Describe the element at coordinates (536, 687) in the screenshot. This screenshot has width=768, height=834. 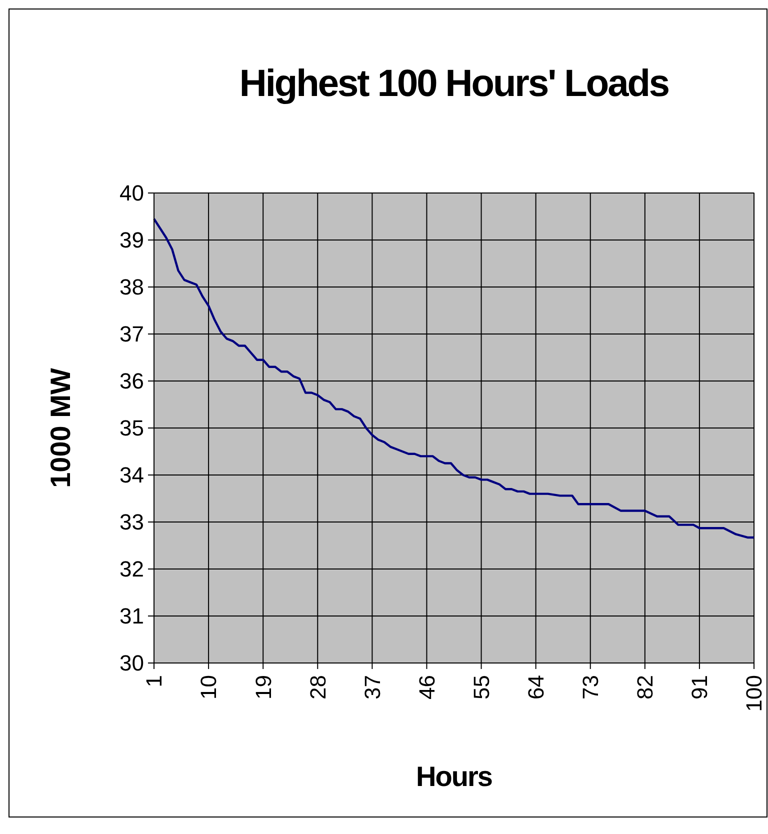
I see `x-tick-label: 64` at that location.